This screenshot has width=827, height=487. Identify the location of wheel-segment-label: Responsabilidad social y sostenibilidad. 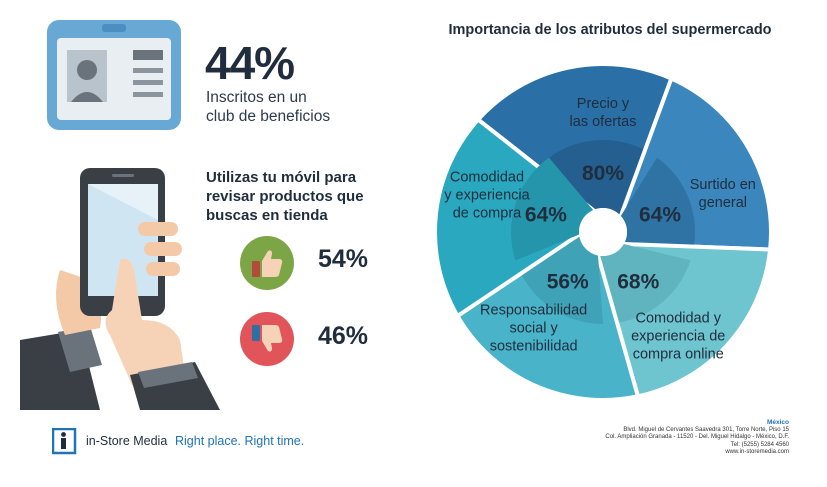
(533, 328).